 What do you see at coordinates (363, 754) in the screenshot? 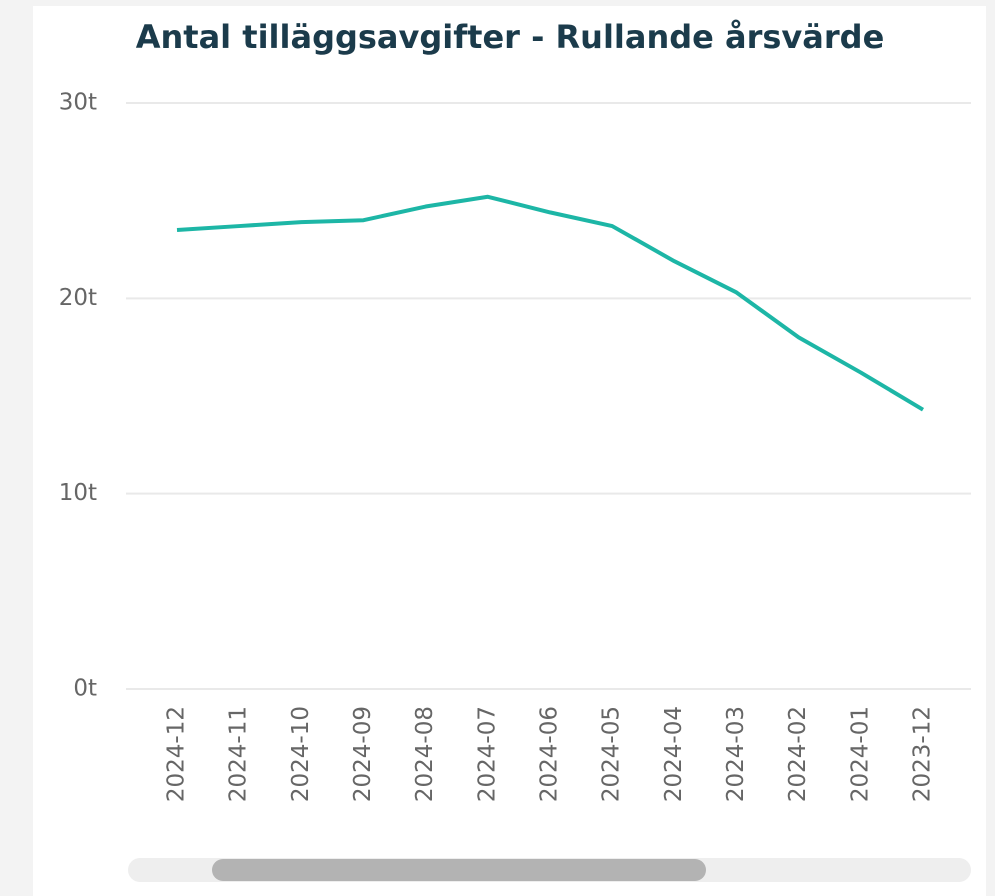
I see `x-tick-label: 2024-09` at bounding box center [363, 754].